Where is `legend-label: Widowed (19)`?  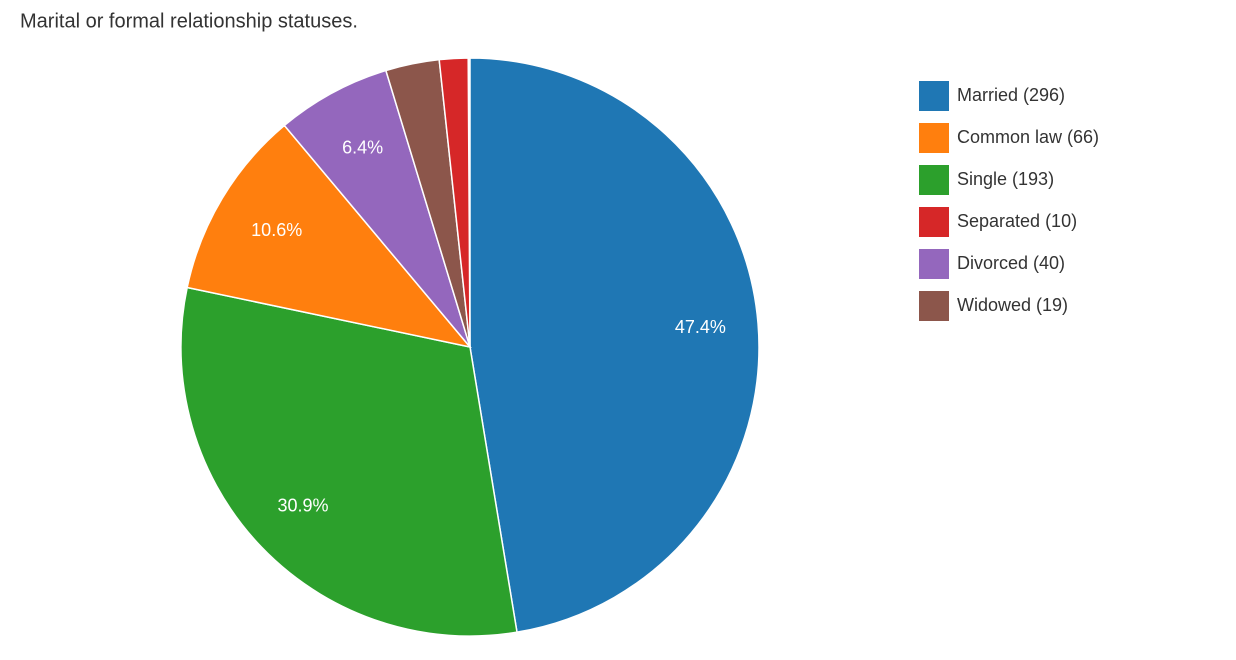
legend-label: Widowed (19) is located at coordinates (1012, 305).